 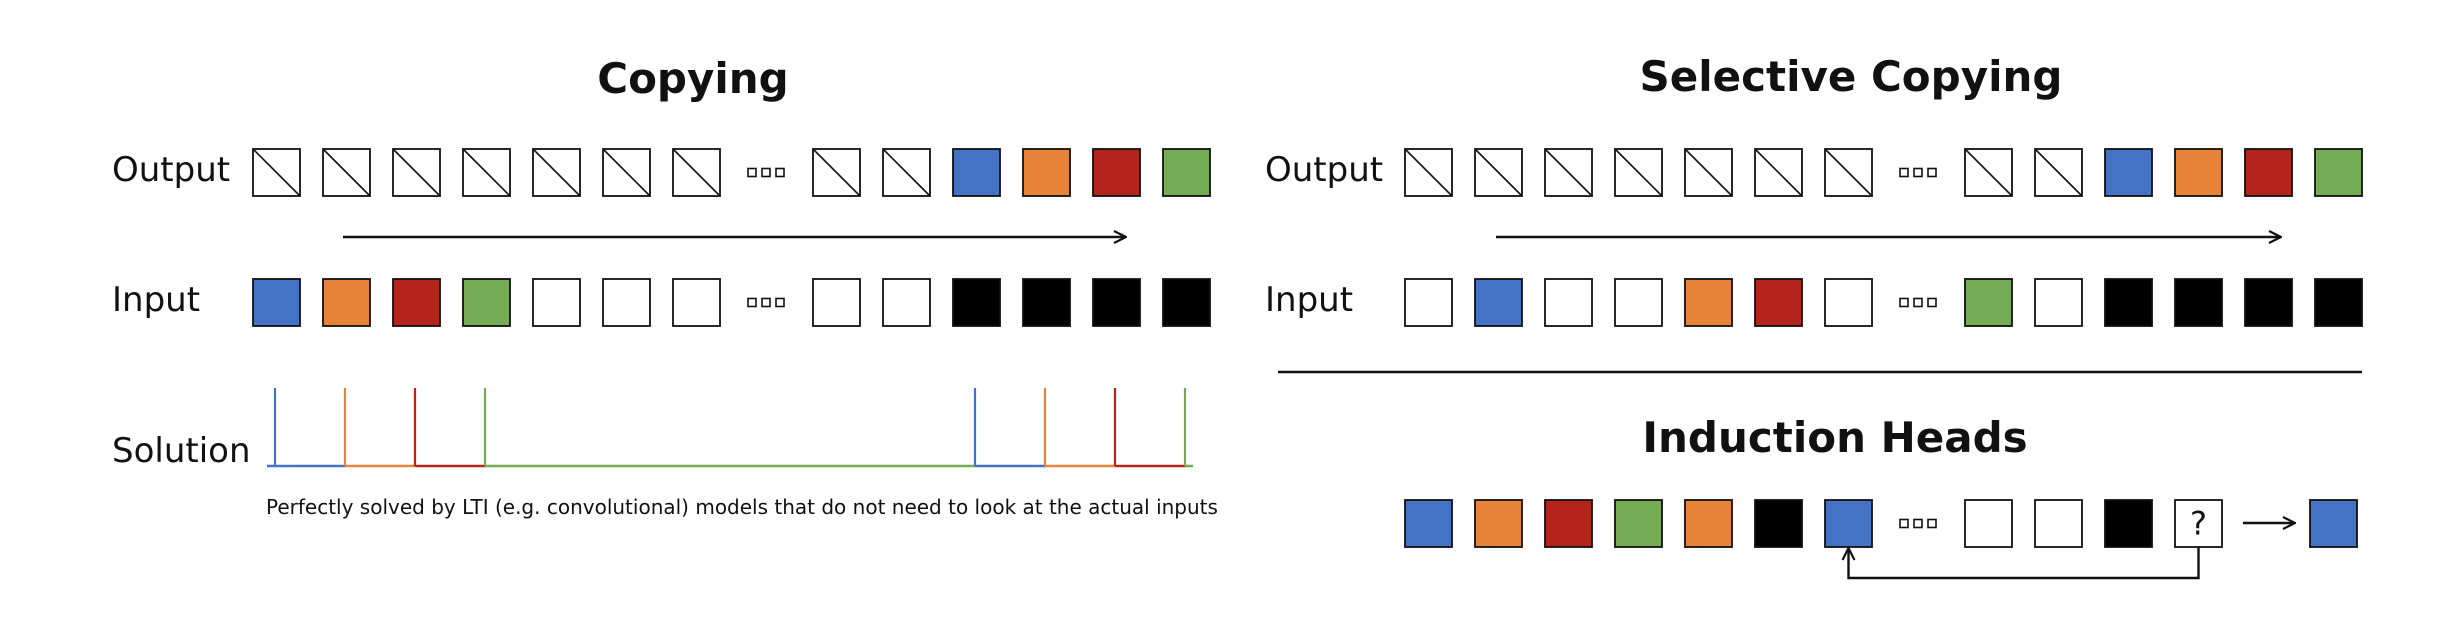 I want to click on induction-token-green, so click(x=1638, y=523).